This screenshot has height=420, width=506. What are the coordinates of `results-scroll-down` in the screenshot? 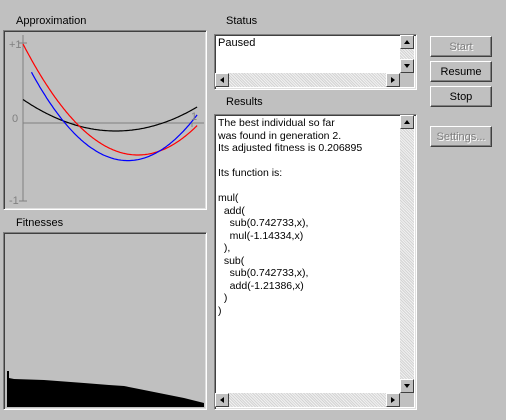 It's located at (407, 386).